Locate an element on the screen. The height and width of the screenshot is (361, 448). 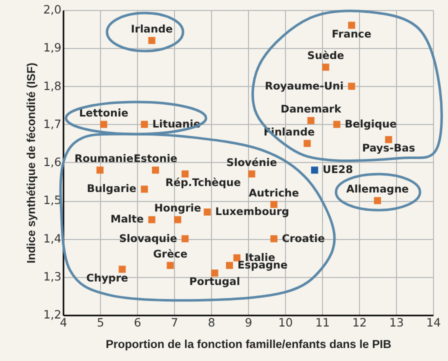
series-label: Hongrie is located at coordinates (178, 208).